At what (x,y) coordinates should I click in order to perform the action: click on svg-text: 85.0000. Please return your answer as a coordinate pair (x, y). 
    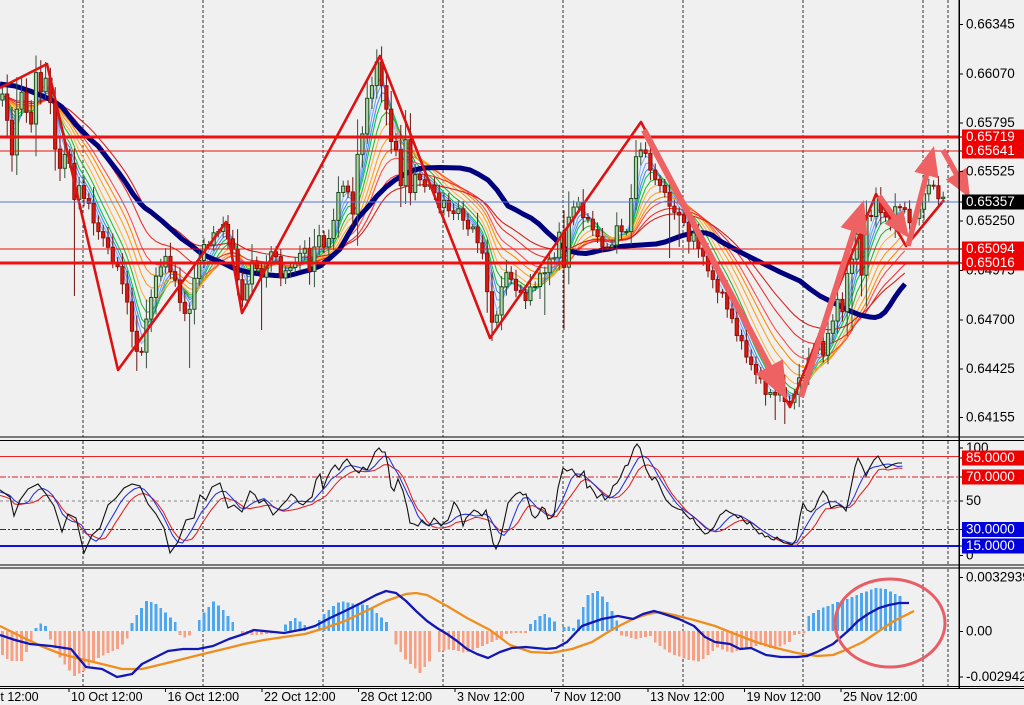
    Looking at the image, I should click on (990, 457).